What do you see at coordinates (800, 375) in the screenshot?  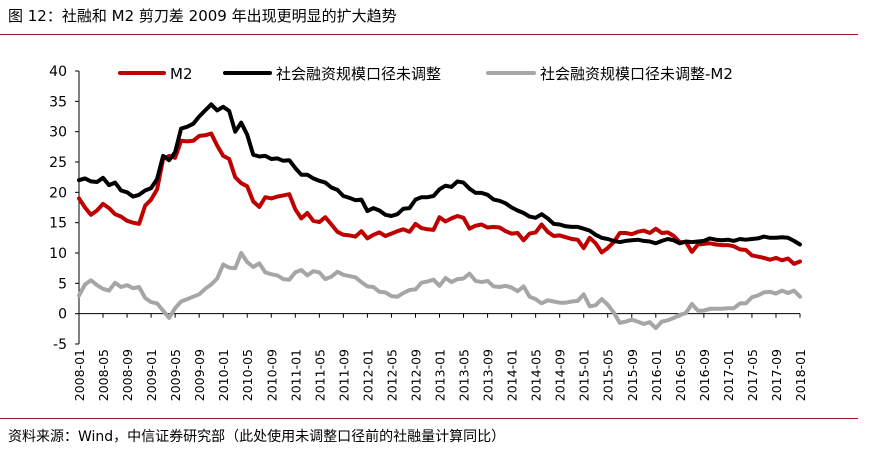 I see `x-tick-label: 2018-01` at bounding box center [800, 375].